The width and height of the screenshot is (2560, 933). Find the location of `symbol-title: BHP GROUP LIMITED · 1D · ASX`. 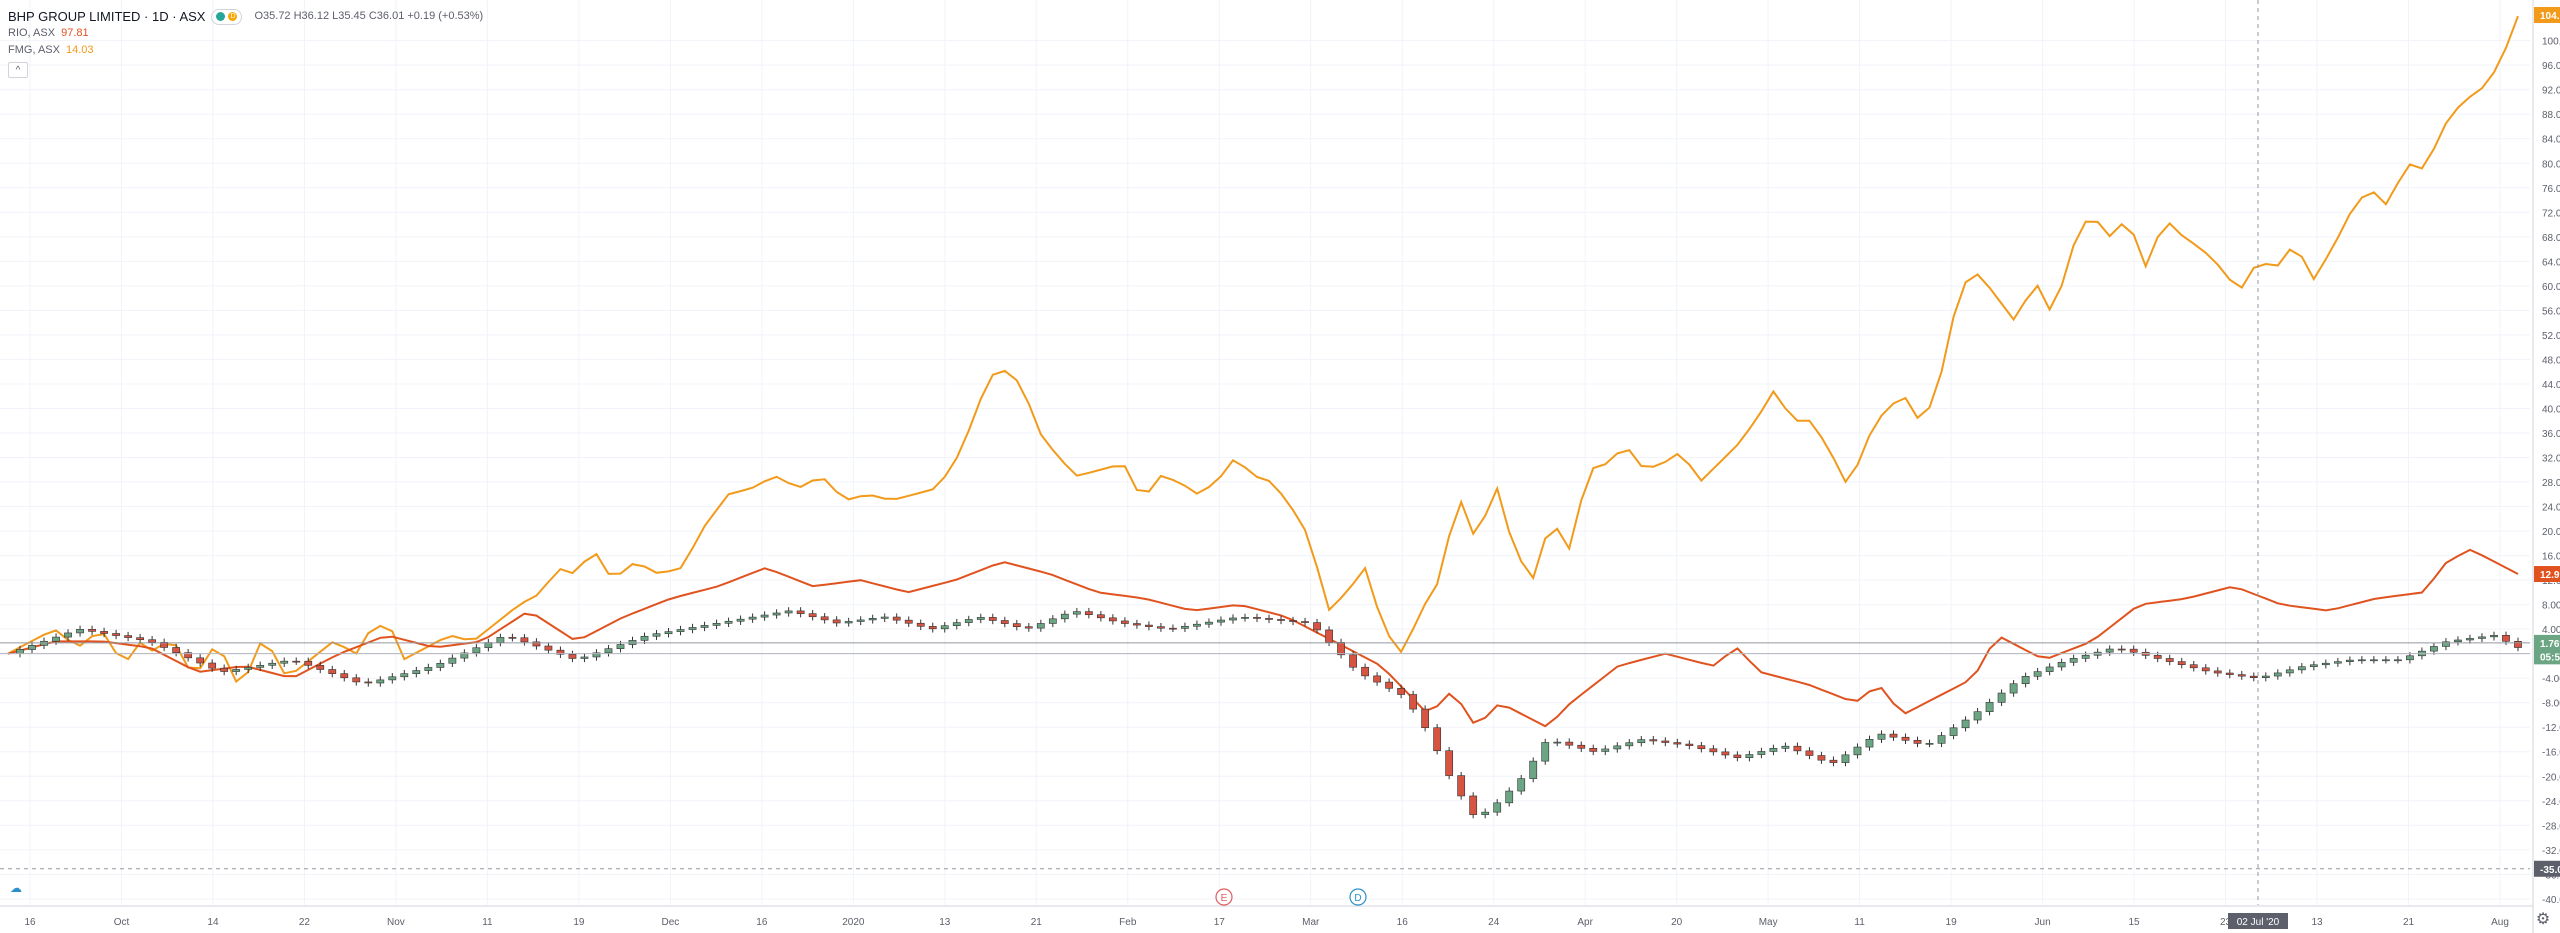

symbol-title: BHP GROUP LIMITED · 1D · ASX is located at coordinates (107, 16).